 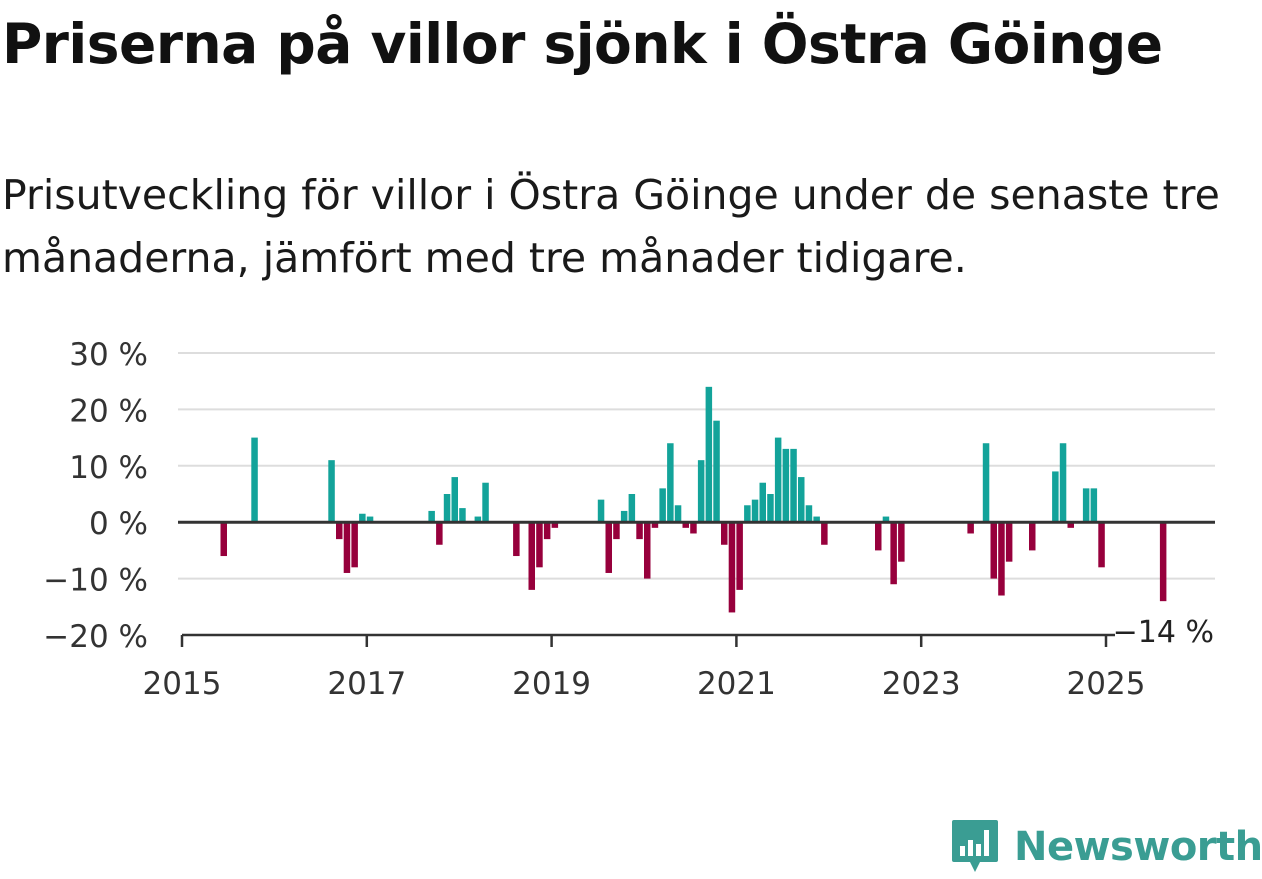 I want to click on x-tick-label: 2017, so click(x=366, y=684).